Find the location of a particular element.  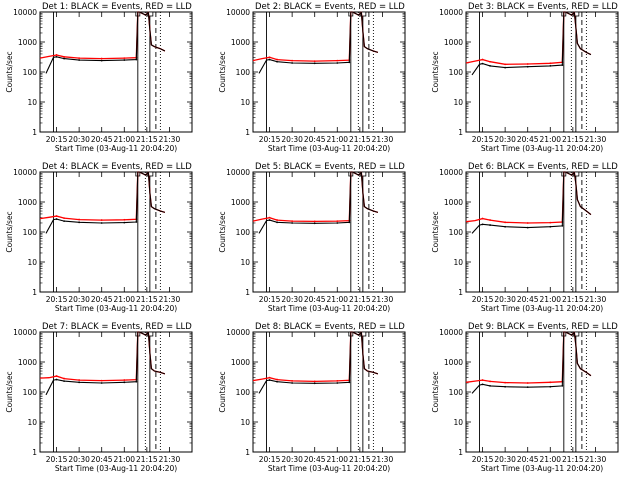

events-series-line is located at coordinates (531, 362).